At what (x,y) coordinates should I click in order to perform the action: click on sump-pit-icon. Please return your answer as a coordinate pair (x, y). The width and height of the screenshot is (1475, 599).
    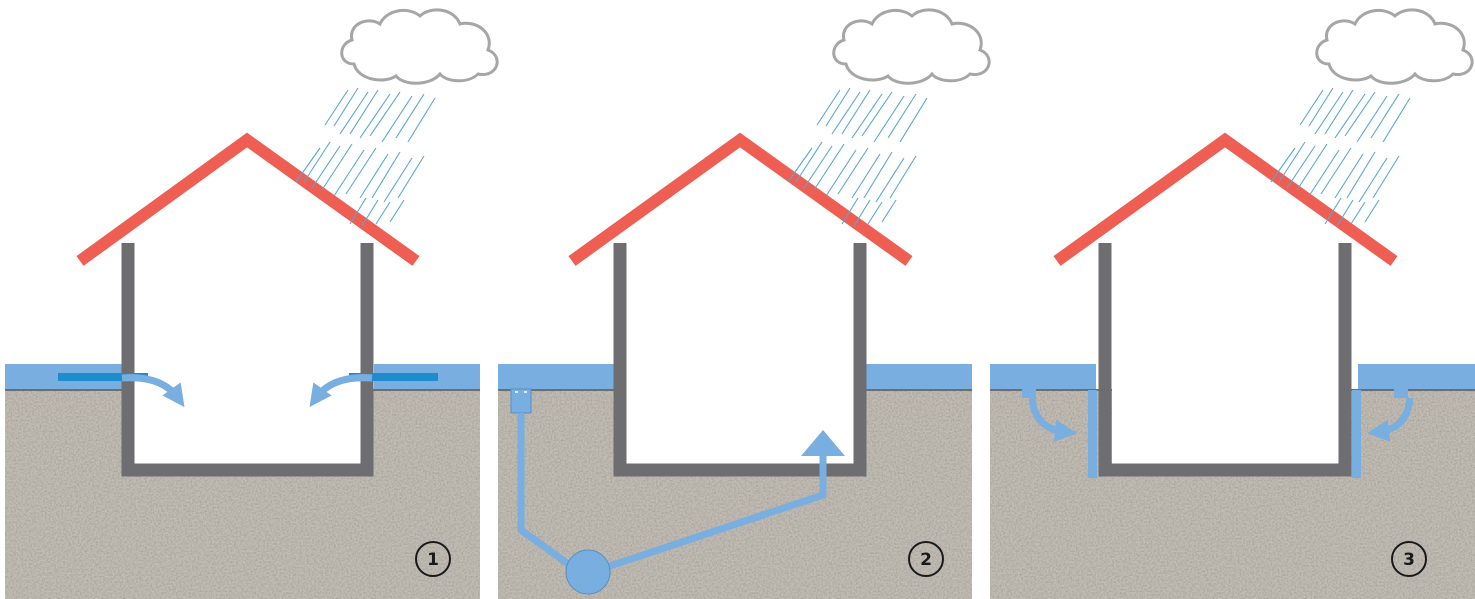
    Looking at the image, I should click on (588, 572).